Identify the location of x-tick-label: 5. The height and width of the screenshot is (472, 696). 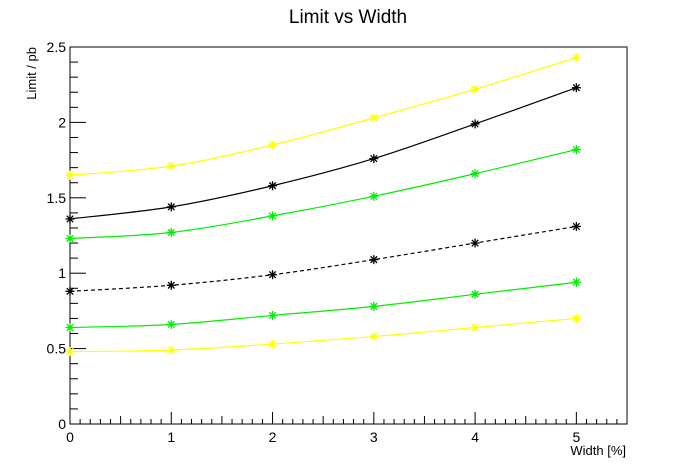
(576, 437).